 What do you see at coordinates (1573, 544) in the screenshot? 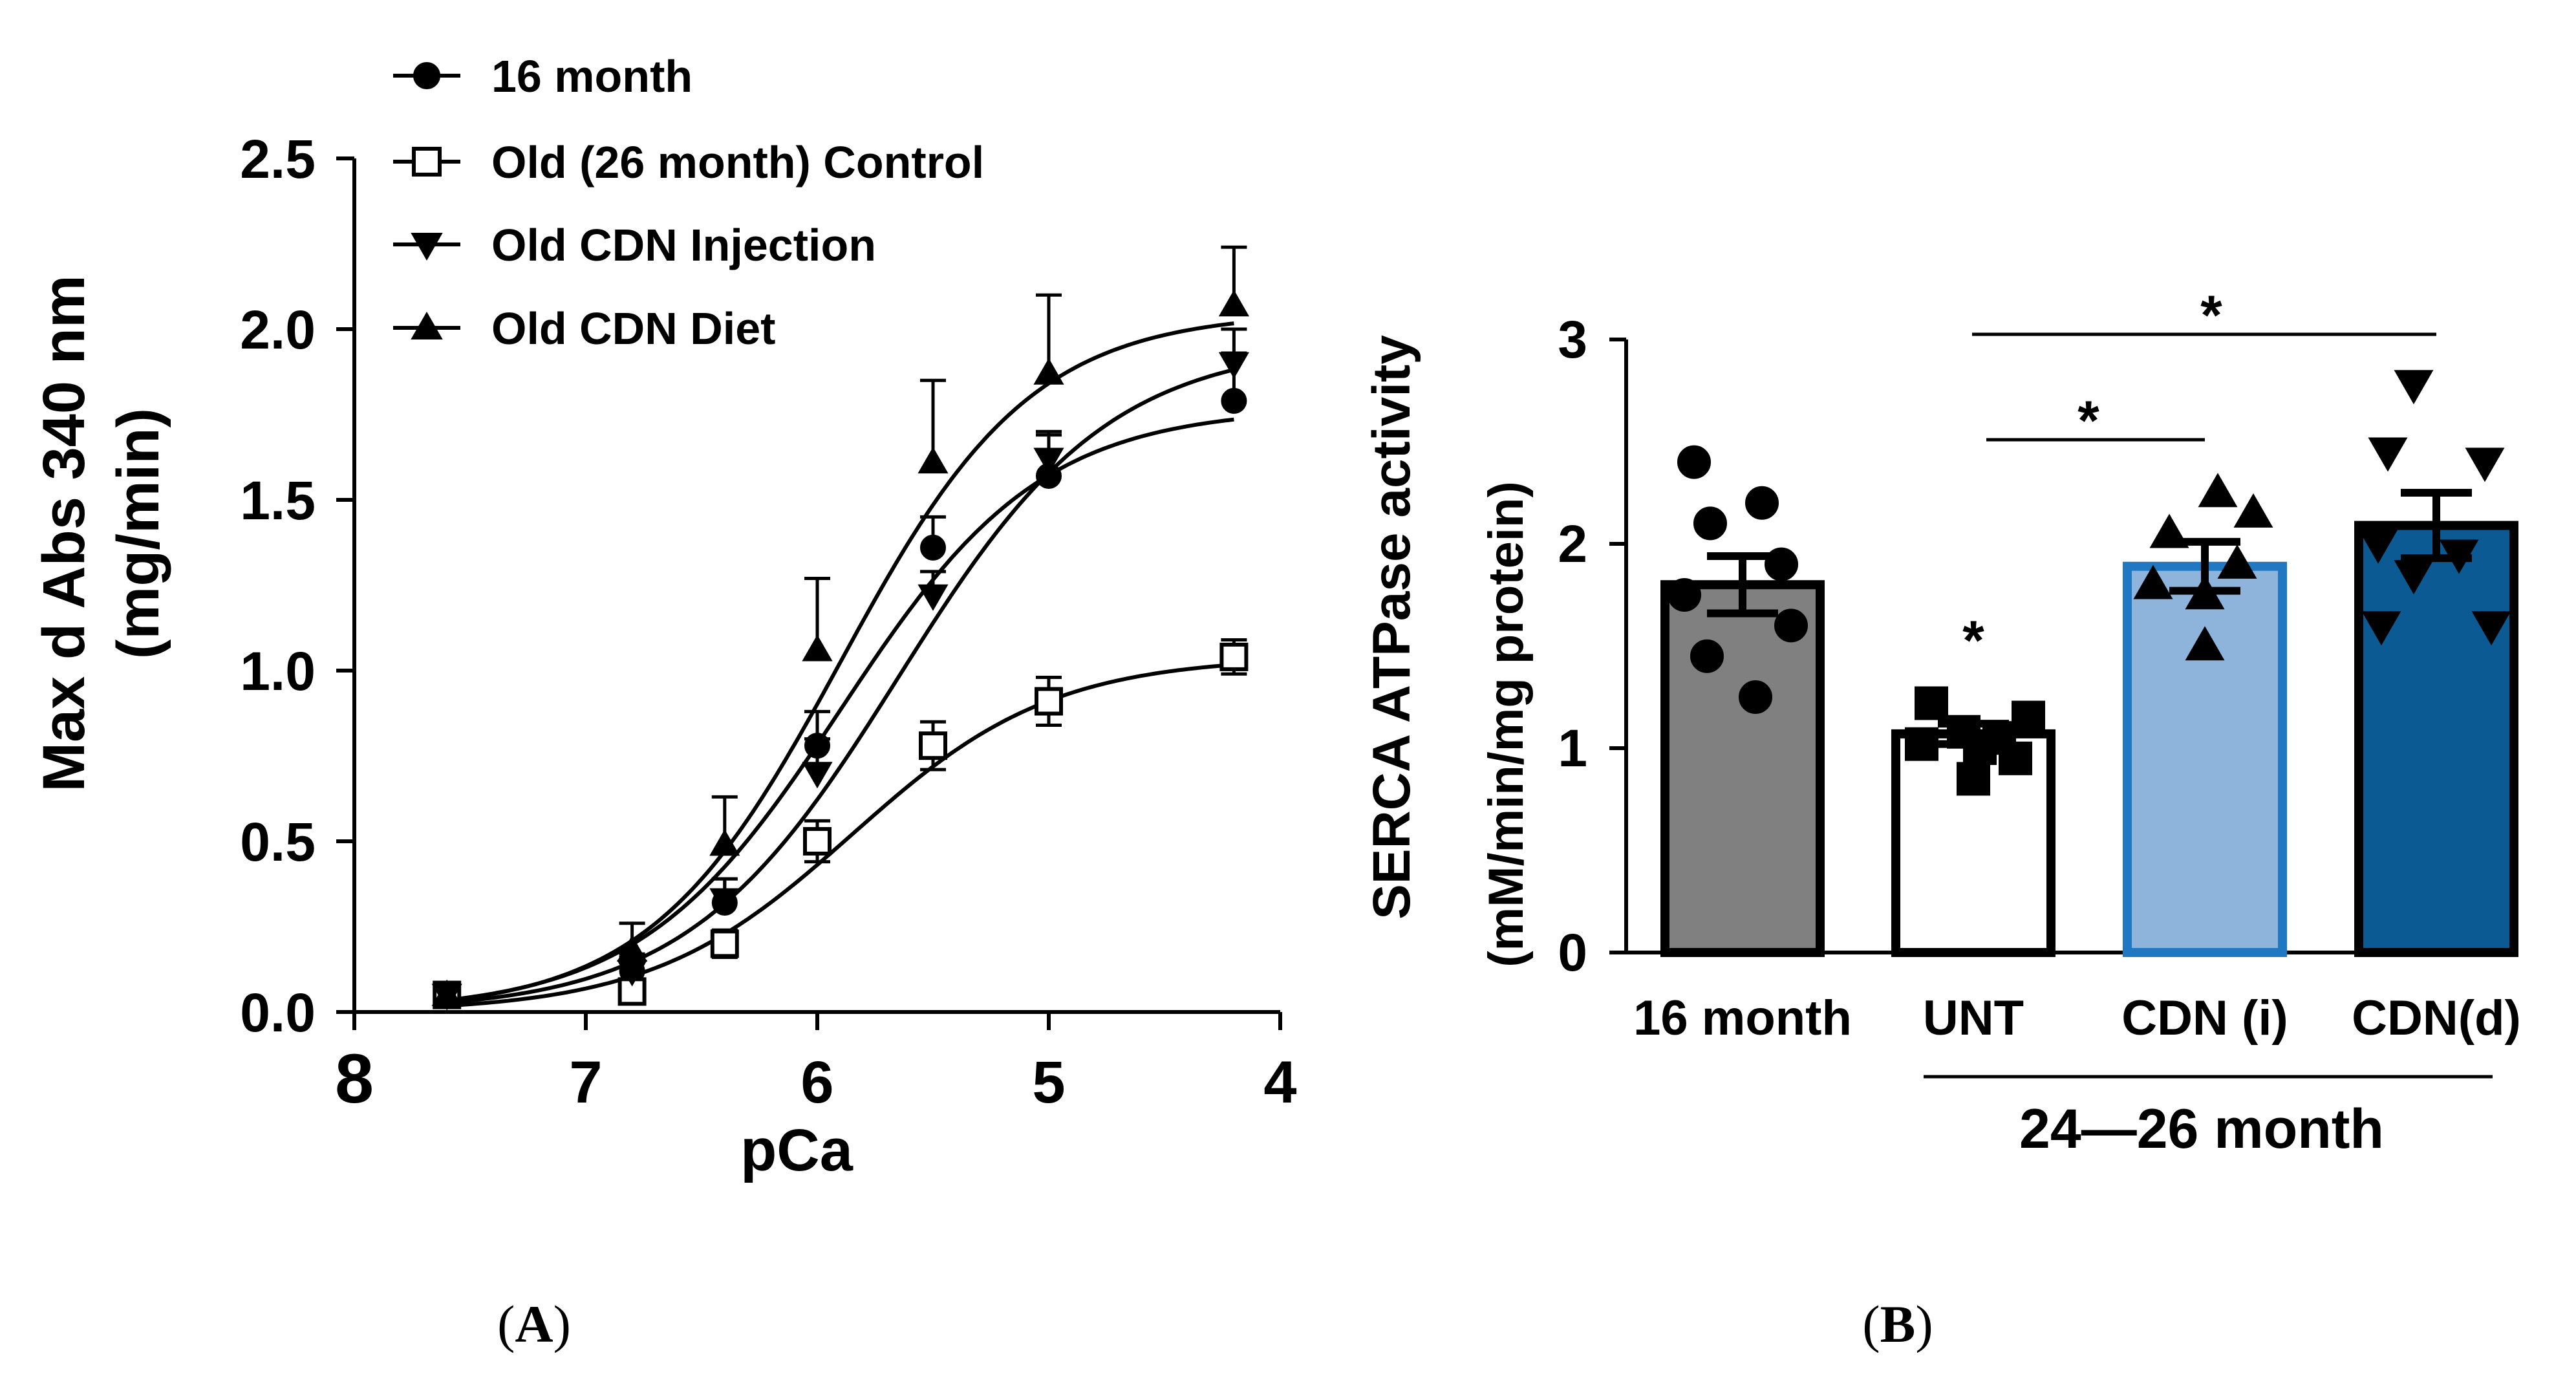
I see `panel-b-y-tick-label: 2` at bounding box center [1573, 544].